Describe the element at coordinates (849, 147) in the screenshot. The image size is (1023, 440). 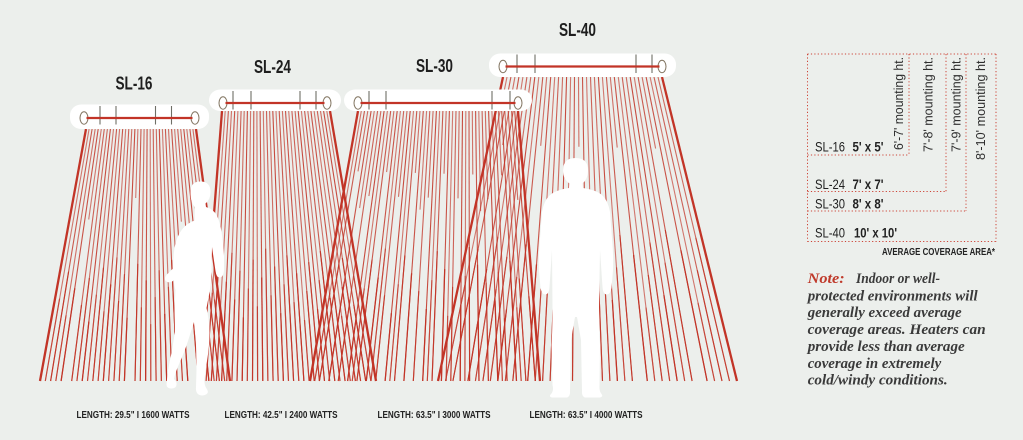
I see `svg-text:SL-165' x 5': SL-16 5' x 5'` at that location.